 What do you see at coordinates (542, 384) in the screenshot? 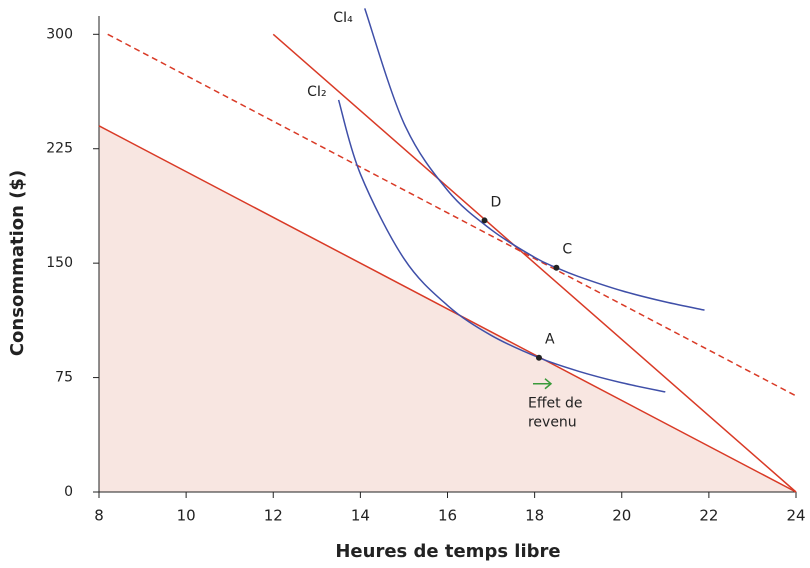
I see `annotation-arrow` at bounding box center [542, 384].